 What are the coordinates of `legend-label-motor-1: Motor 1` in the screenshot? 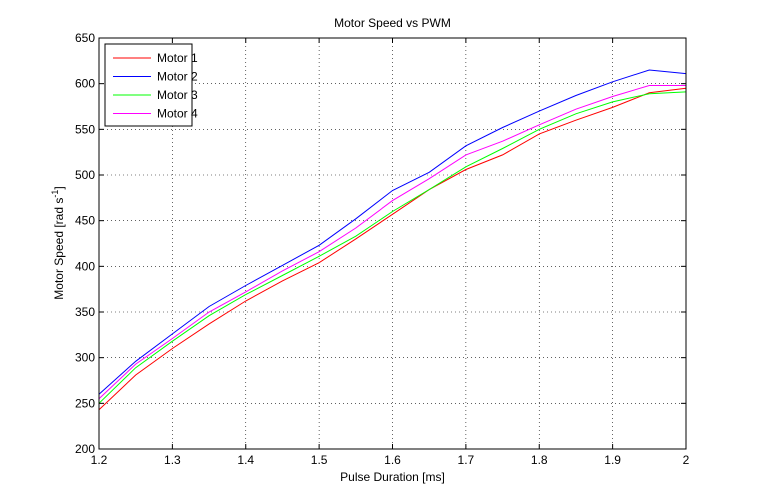 It's located at (177, 58).